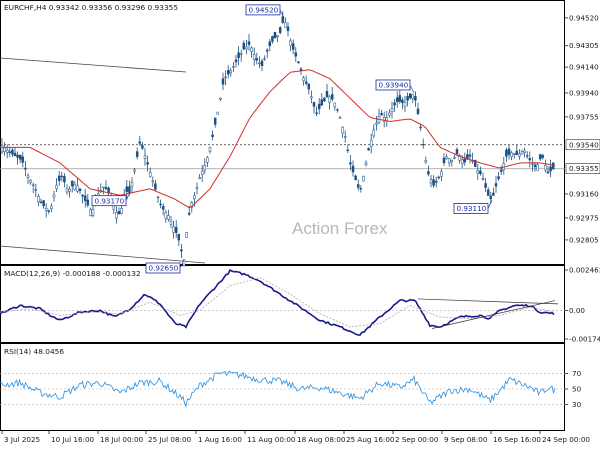 The width and height of the screenshot is (600, 450). I want to click on channel-upper-line, so click(93, 65).